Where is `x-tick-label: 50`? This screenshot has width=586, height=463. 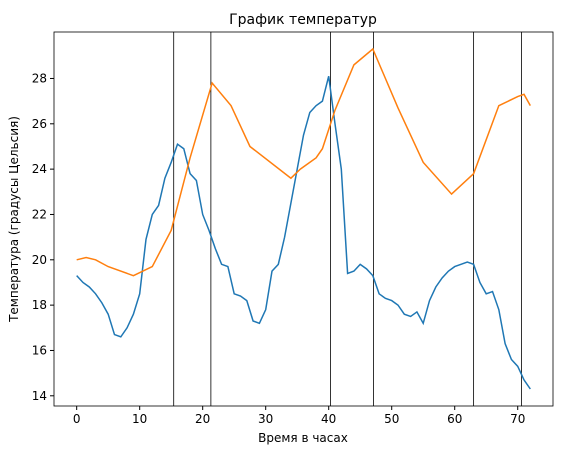
x-tick-label: 50 is located at coordinates (391, 419).